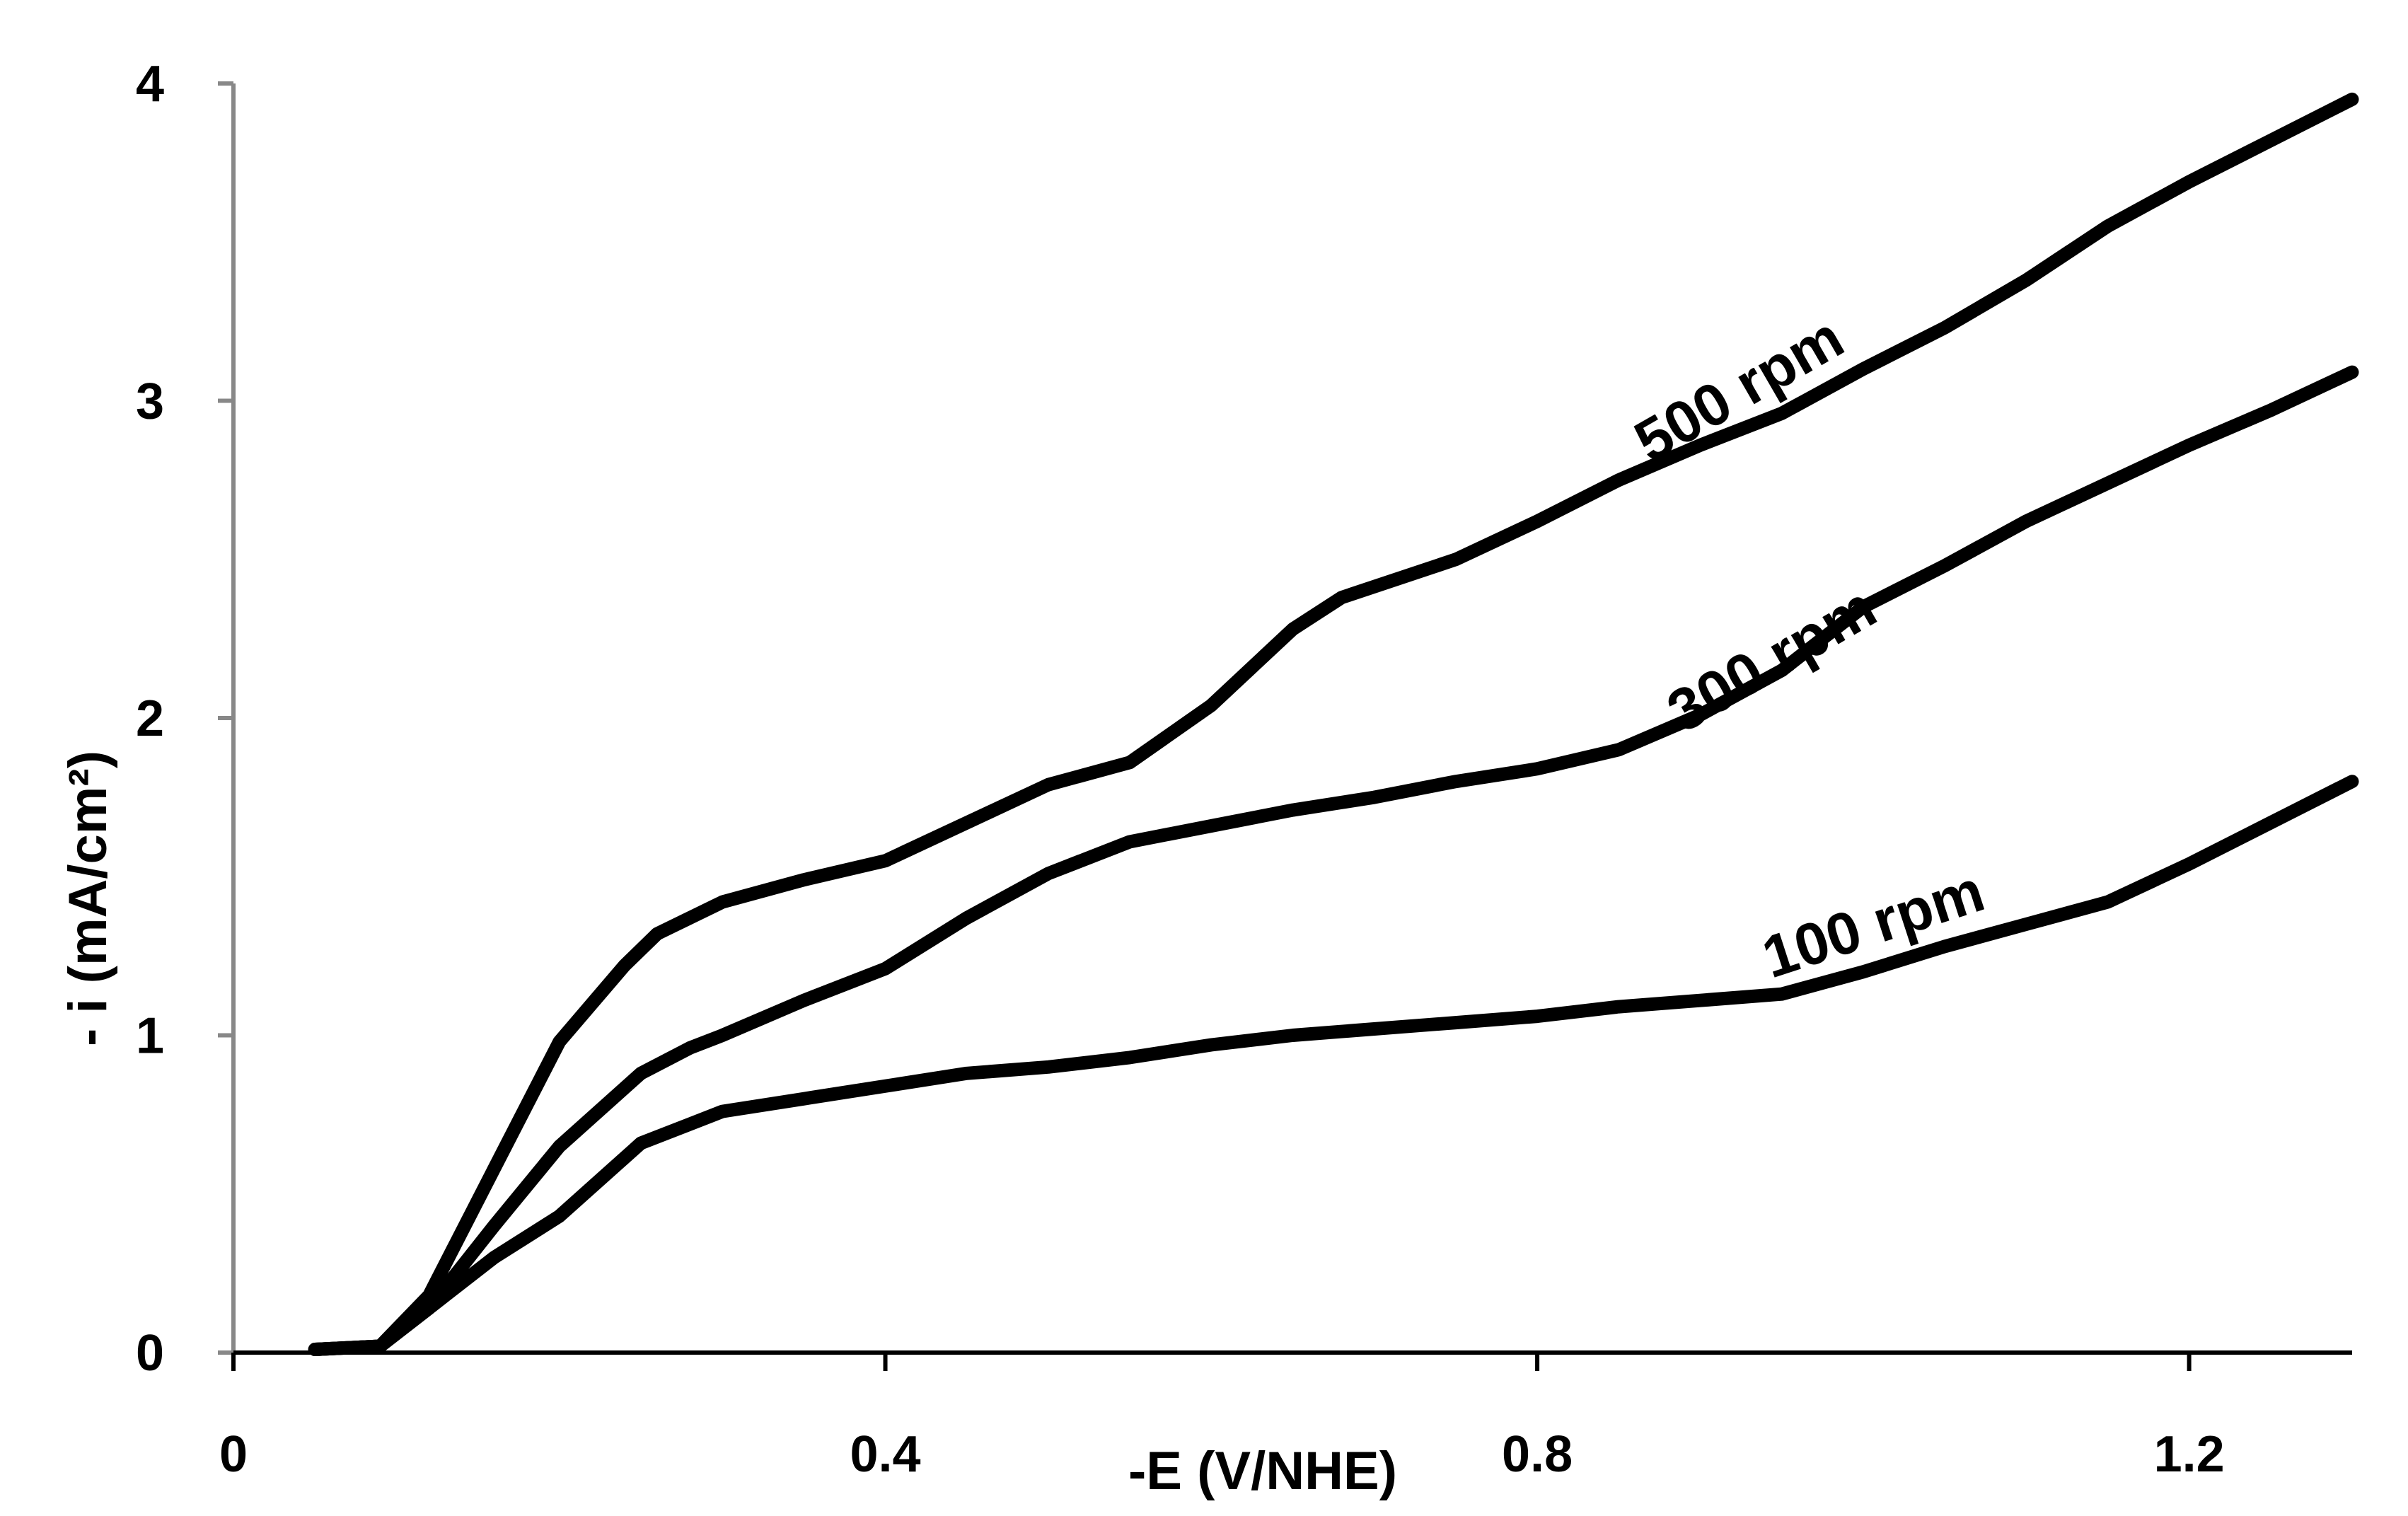 Image resolution: width=2408 pixels, height=1516 pixels. What do you see at coordinates (150, 1354) in the screenshot?
I see `y-tick-label: 0` at bounding box center [150, 1354].